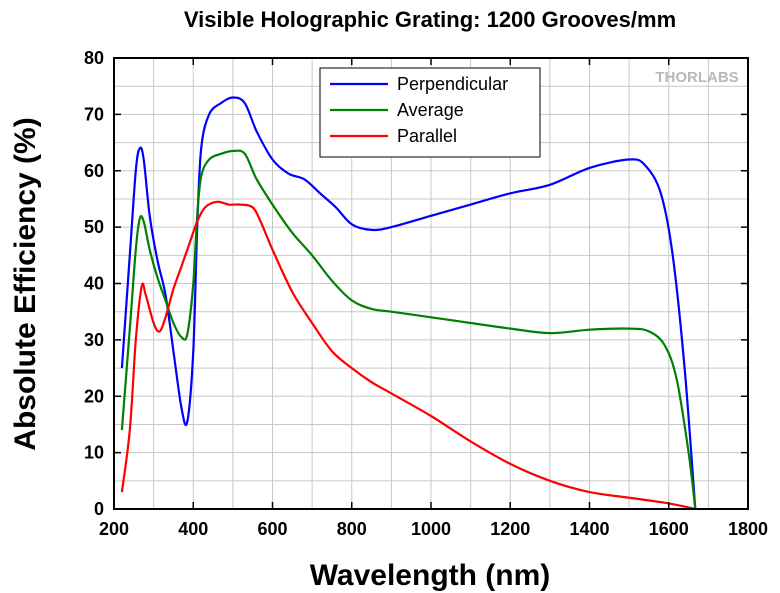 Image resolution: width=780 pixels, height=593 pixels. Describe the element at coordinates (94, 114) in the screenshot. I see `y-tick-label: 70` at that location.